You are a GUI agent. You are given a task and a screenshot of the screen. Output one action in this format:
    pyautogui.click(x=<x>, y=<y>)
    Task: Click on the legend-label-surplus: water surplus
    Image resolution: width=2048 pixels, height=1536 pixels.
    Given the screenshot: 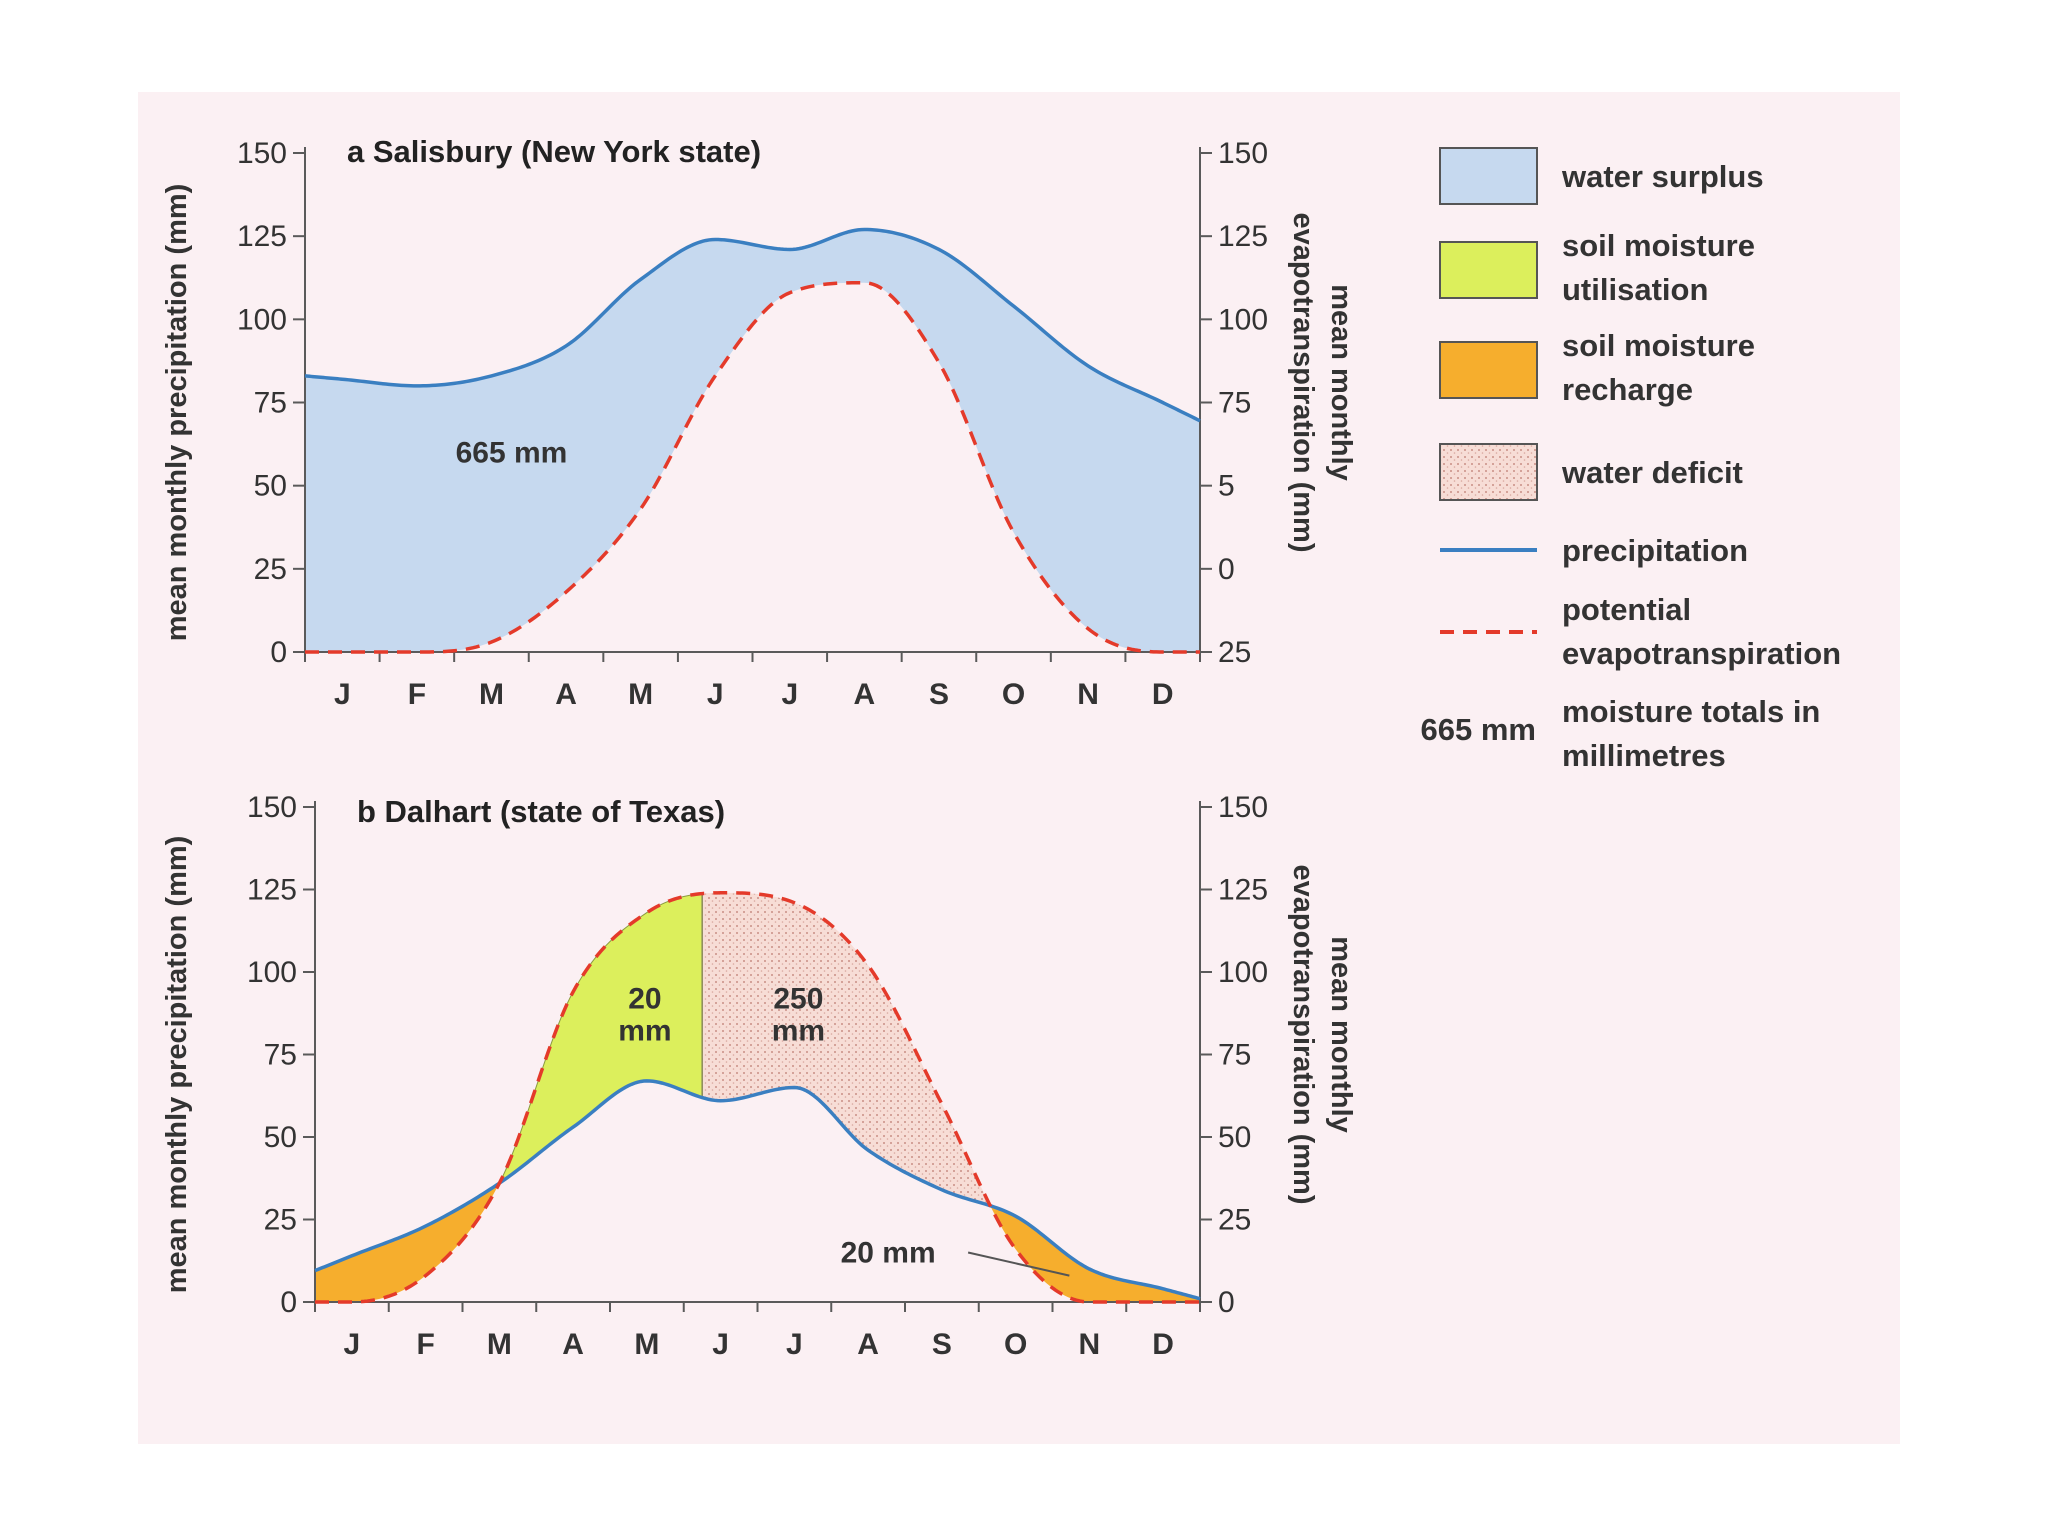 What is the action you would take?
    pyautogui.click(x=1662, y=176)
    